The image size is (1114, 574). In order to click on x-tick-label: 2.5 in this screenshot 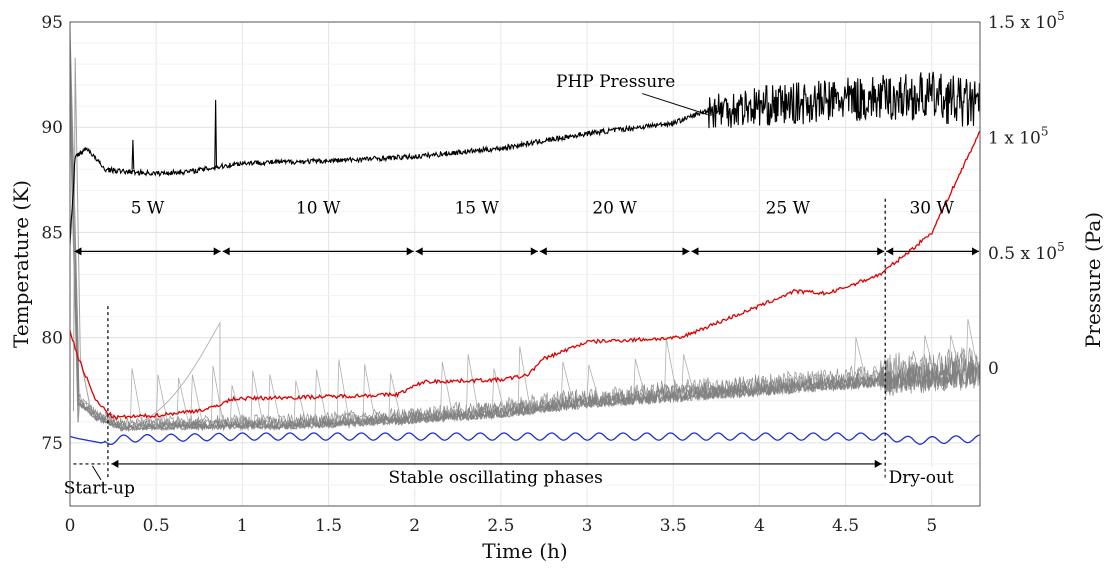, I will do `click(500, 526)`.